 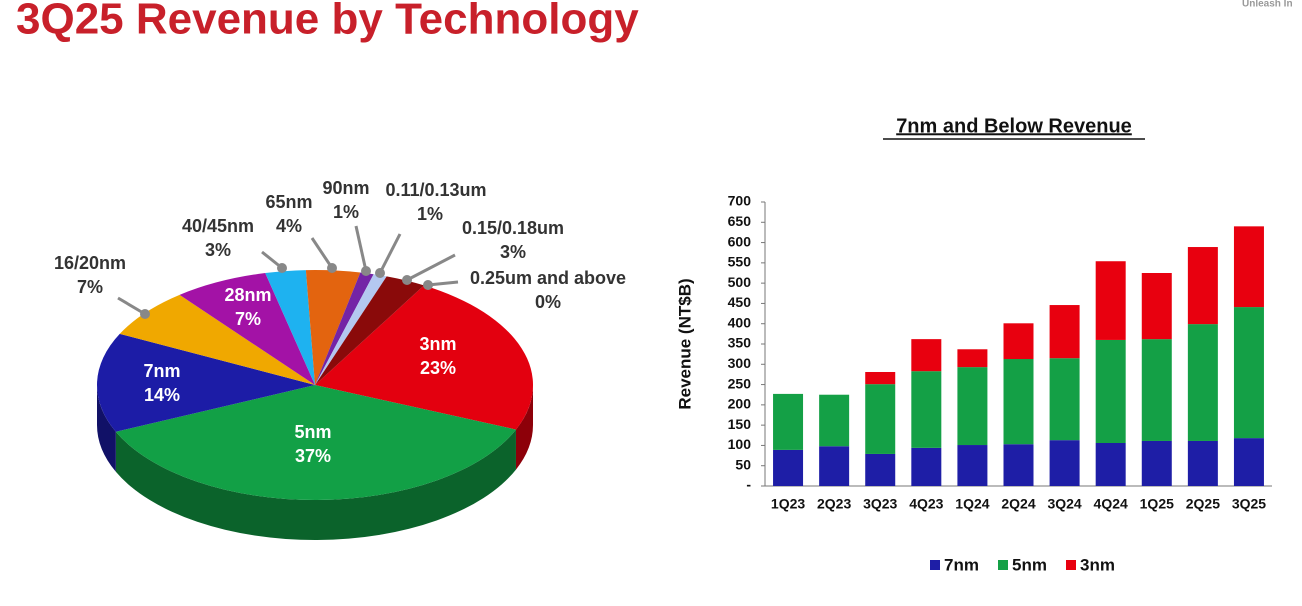 I want to click on x-tick-label: 3Q23, so click(x=880, y=504).